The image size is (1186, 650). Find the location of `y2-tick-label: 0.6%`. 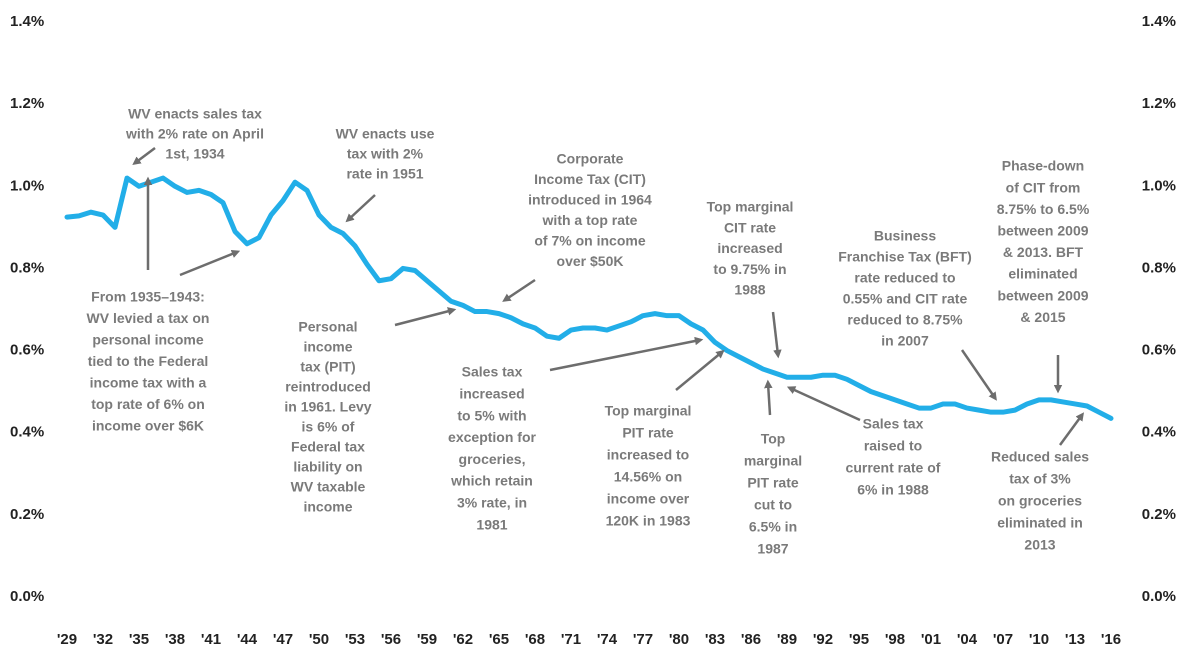

y2-tick-label: 0.6% is located at coordinates (1159, 350).